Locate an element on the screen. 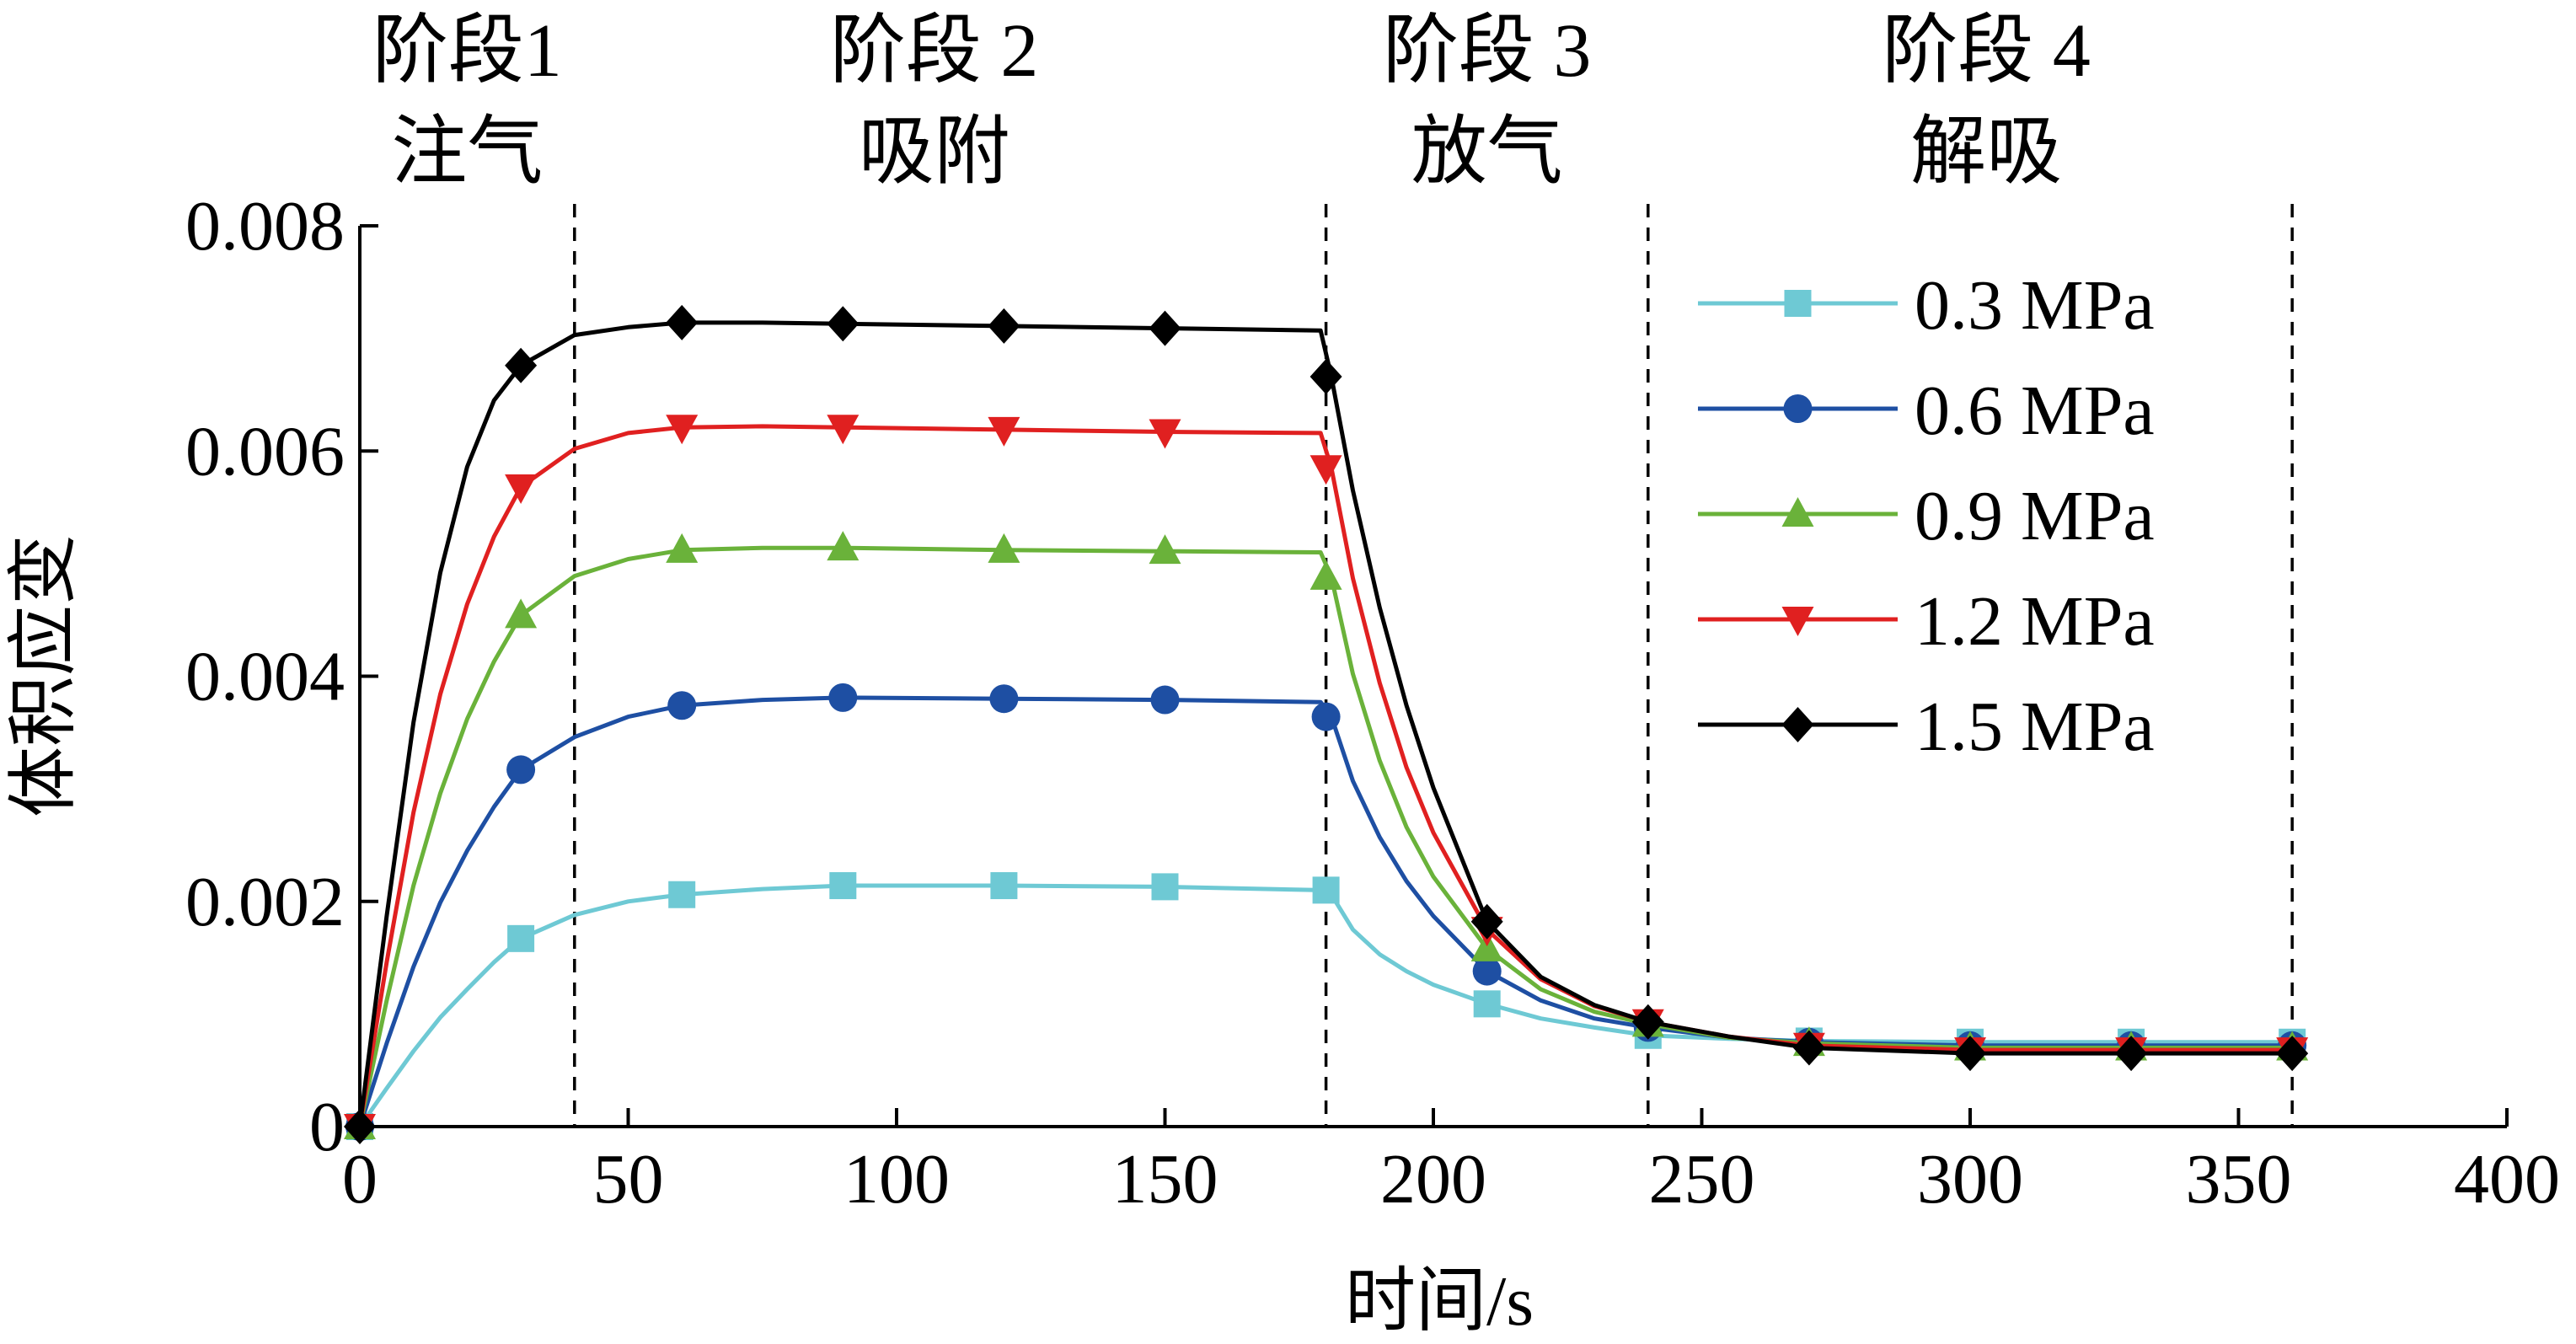 The height and width of the screenshot is (1344, 2576). legend-item: 0.9 MPa is located at coordinates (1926, 516).